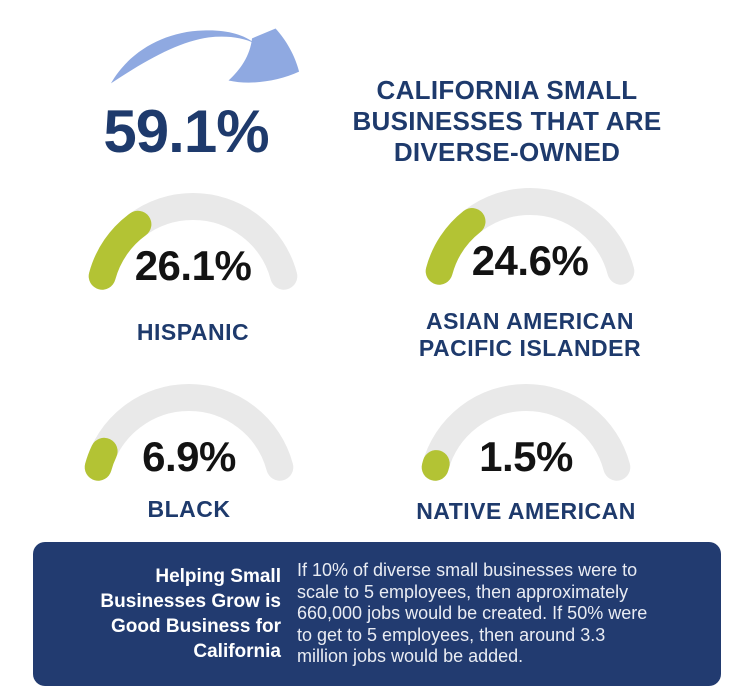 The height and width of the screenshot is (700, 750). I want to click on gauge-native-american: 1.5% NATIVE AMERICAN, so click(525, 484).